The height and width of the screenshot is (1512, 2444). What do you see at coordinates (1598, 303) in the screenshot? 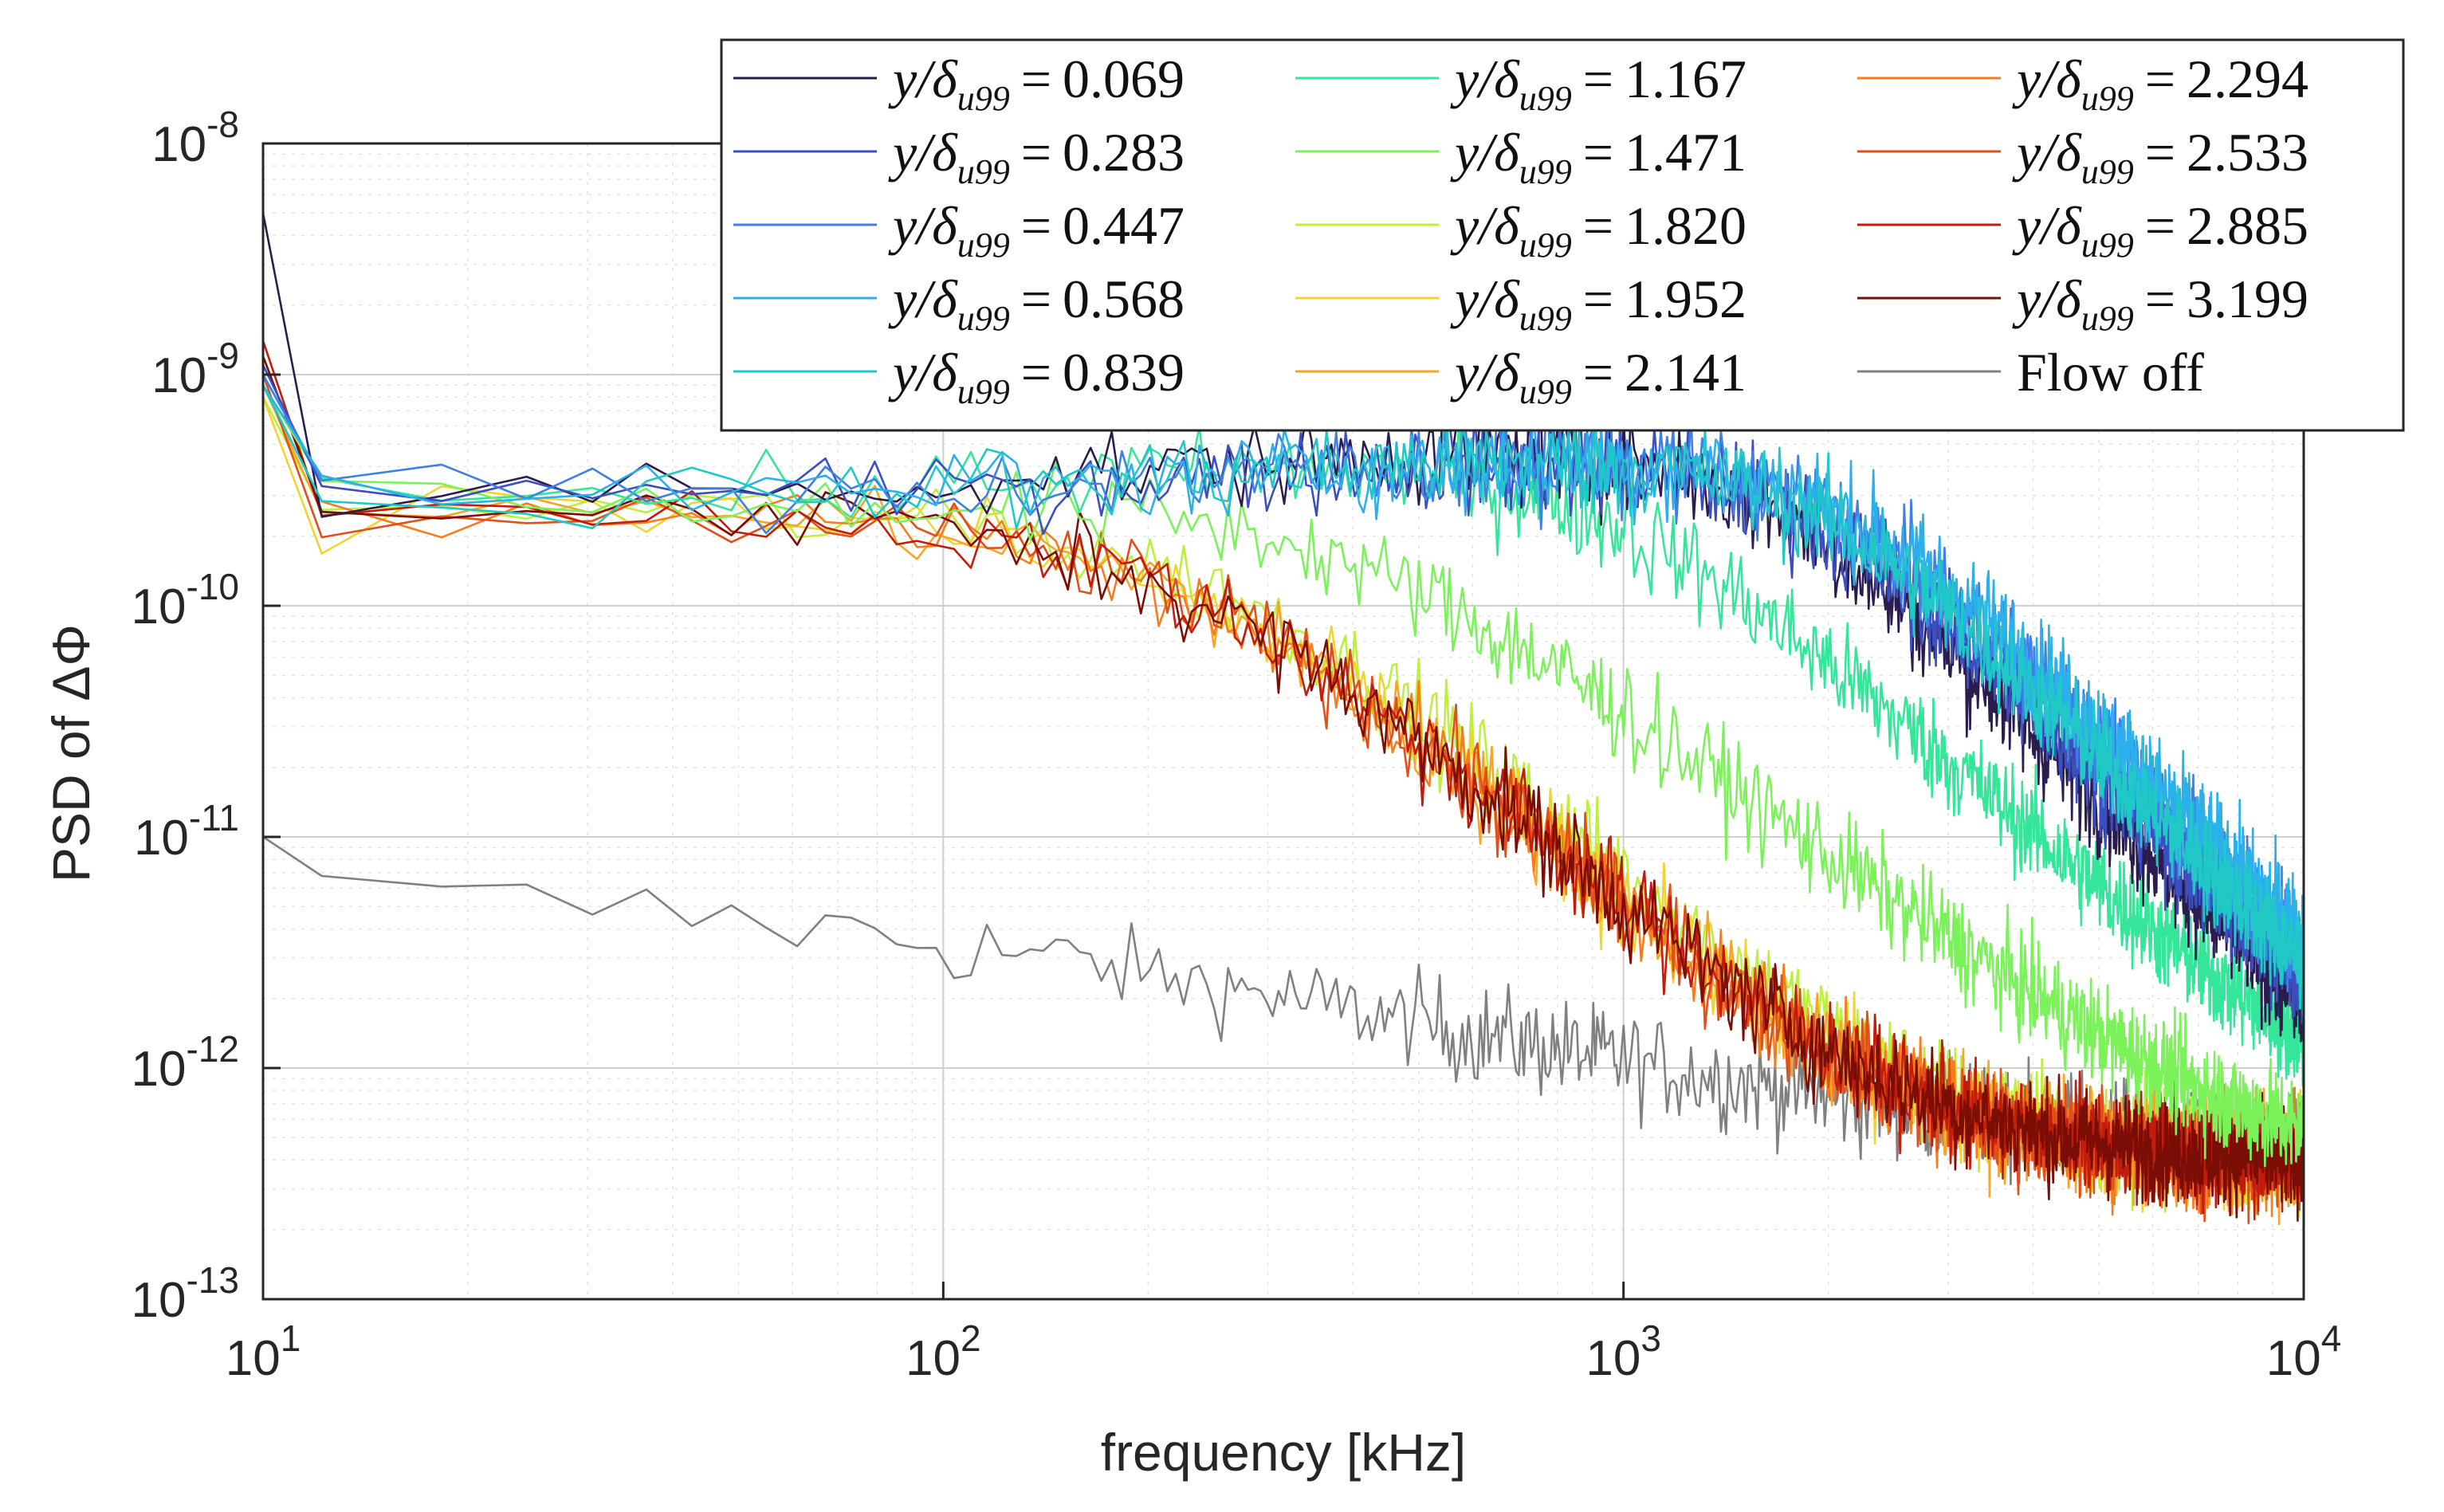
I see `legend-entry: y/δu99 = 1.952` at bounding box center [1598, 303].